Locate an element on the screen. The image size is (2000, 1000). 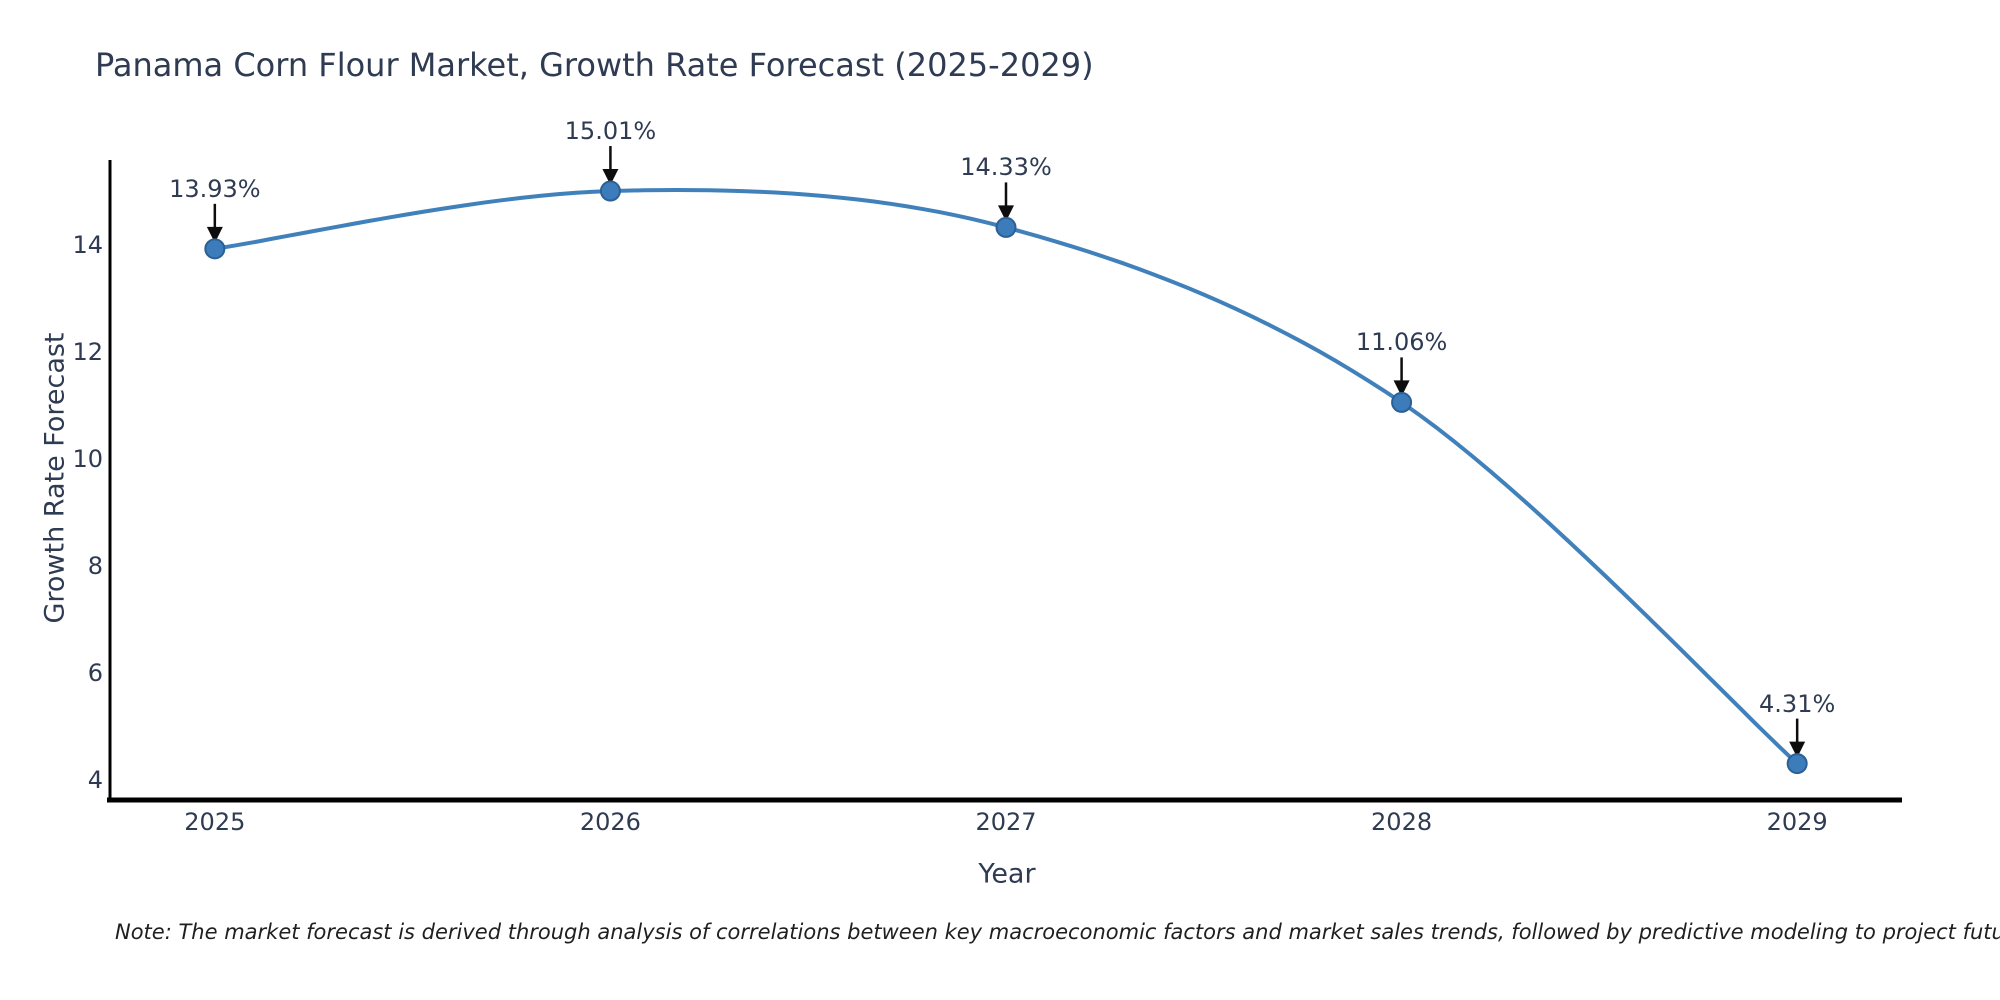
x-tick-2026: 2026 is located at coordinates (610, 822).